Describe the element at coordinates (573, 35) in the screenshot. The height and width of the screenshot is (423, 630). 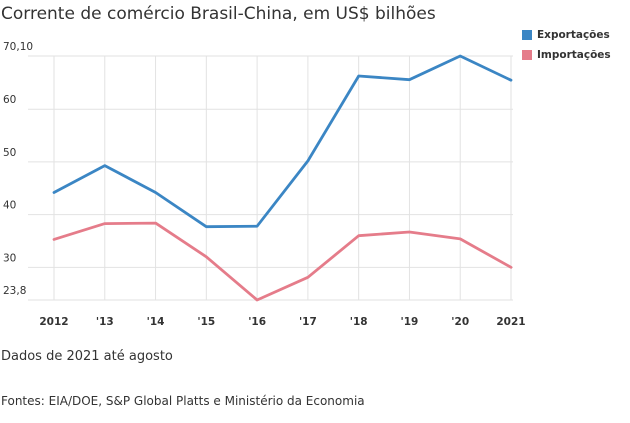
I see `legend-label-exportacoes: Exportações` at that location.